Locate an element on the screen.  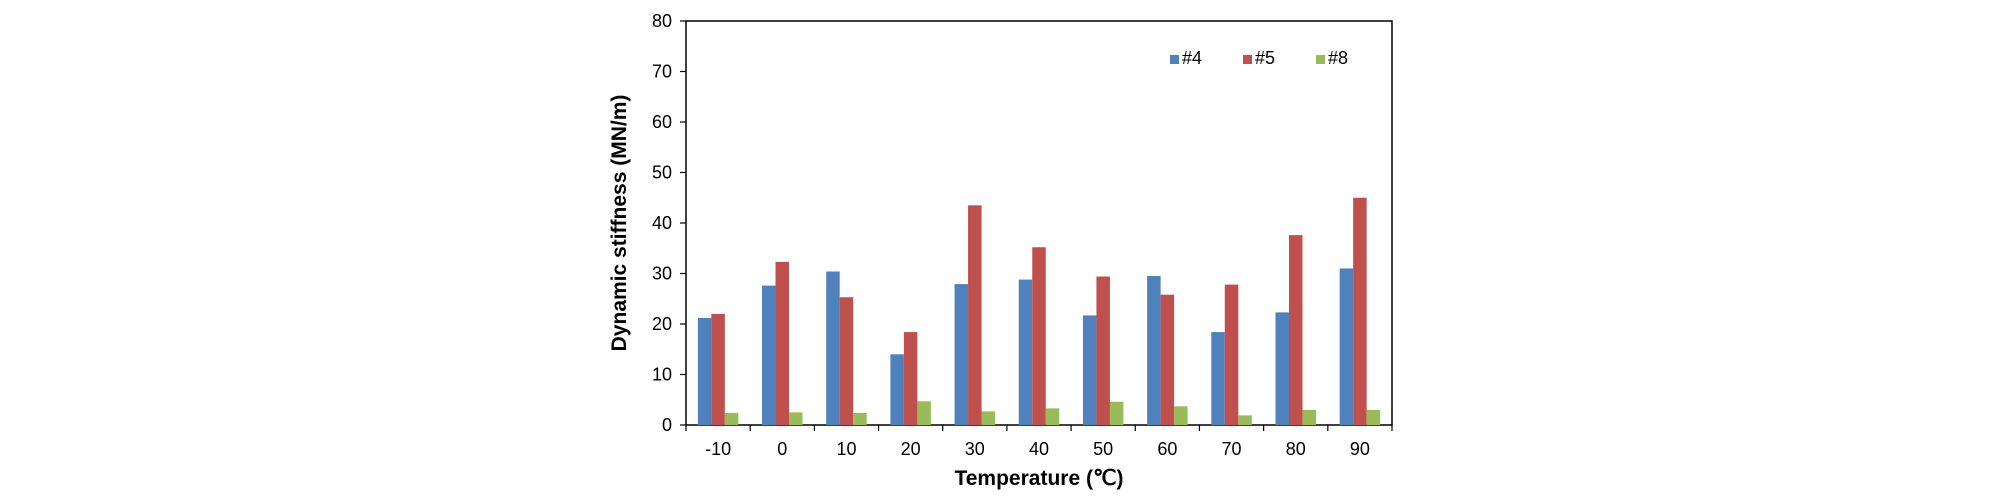
x-tick-label: 20 is located at coordinates (911, 449).